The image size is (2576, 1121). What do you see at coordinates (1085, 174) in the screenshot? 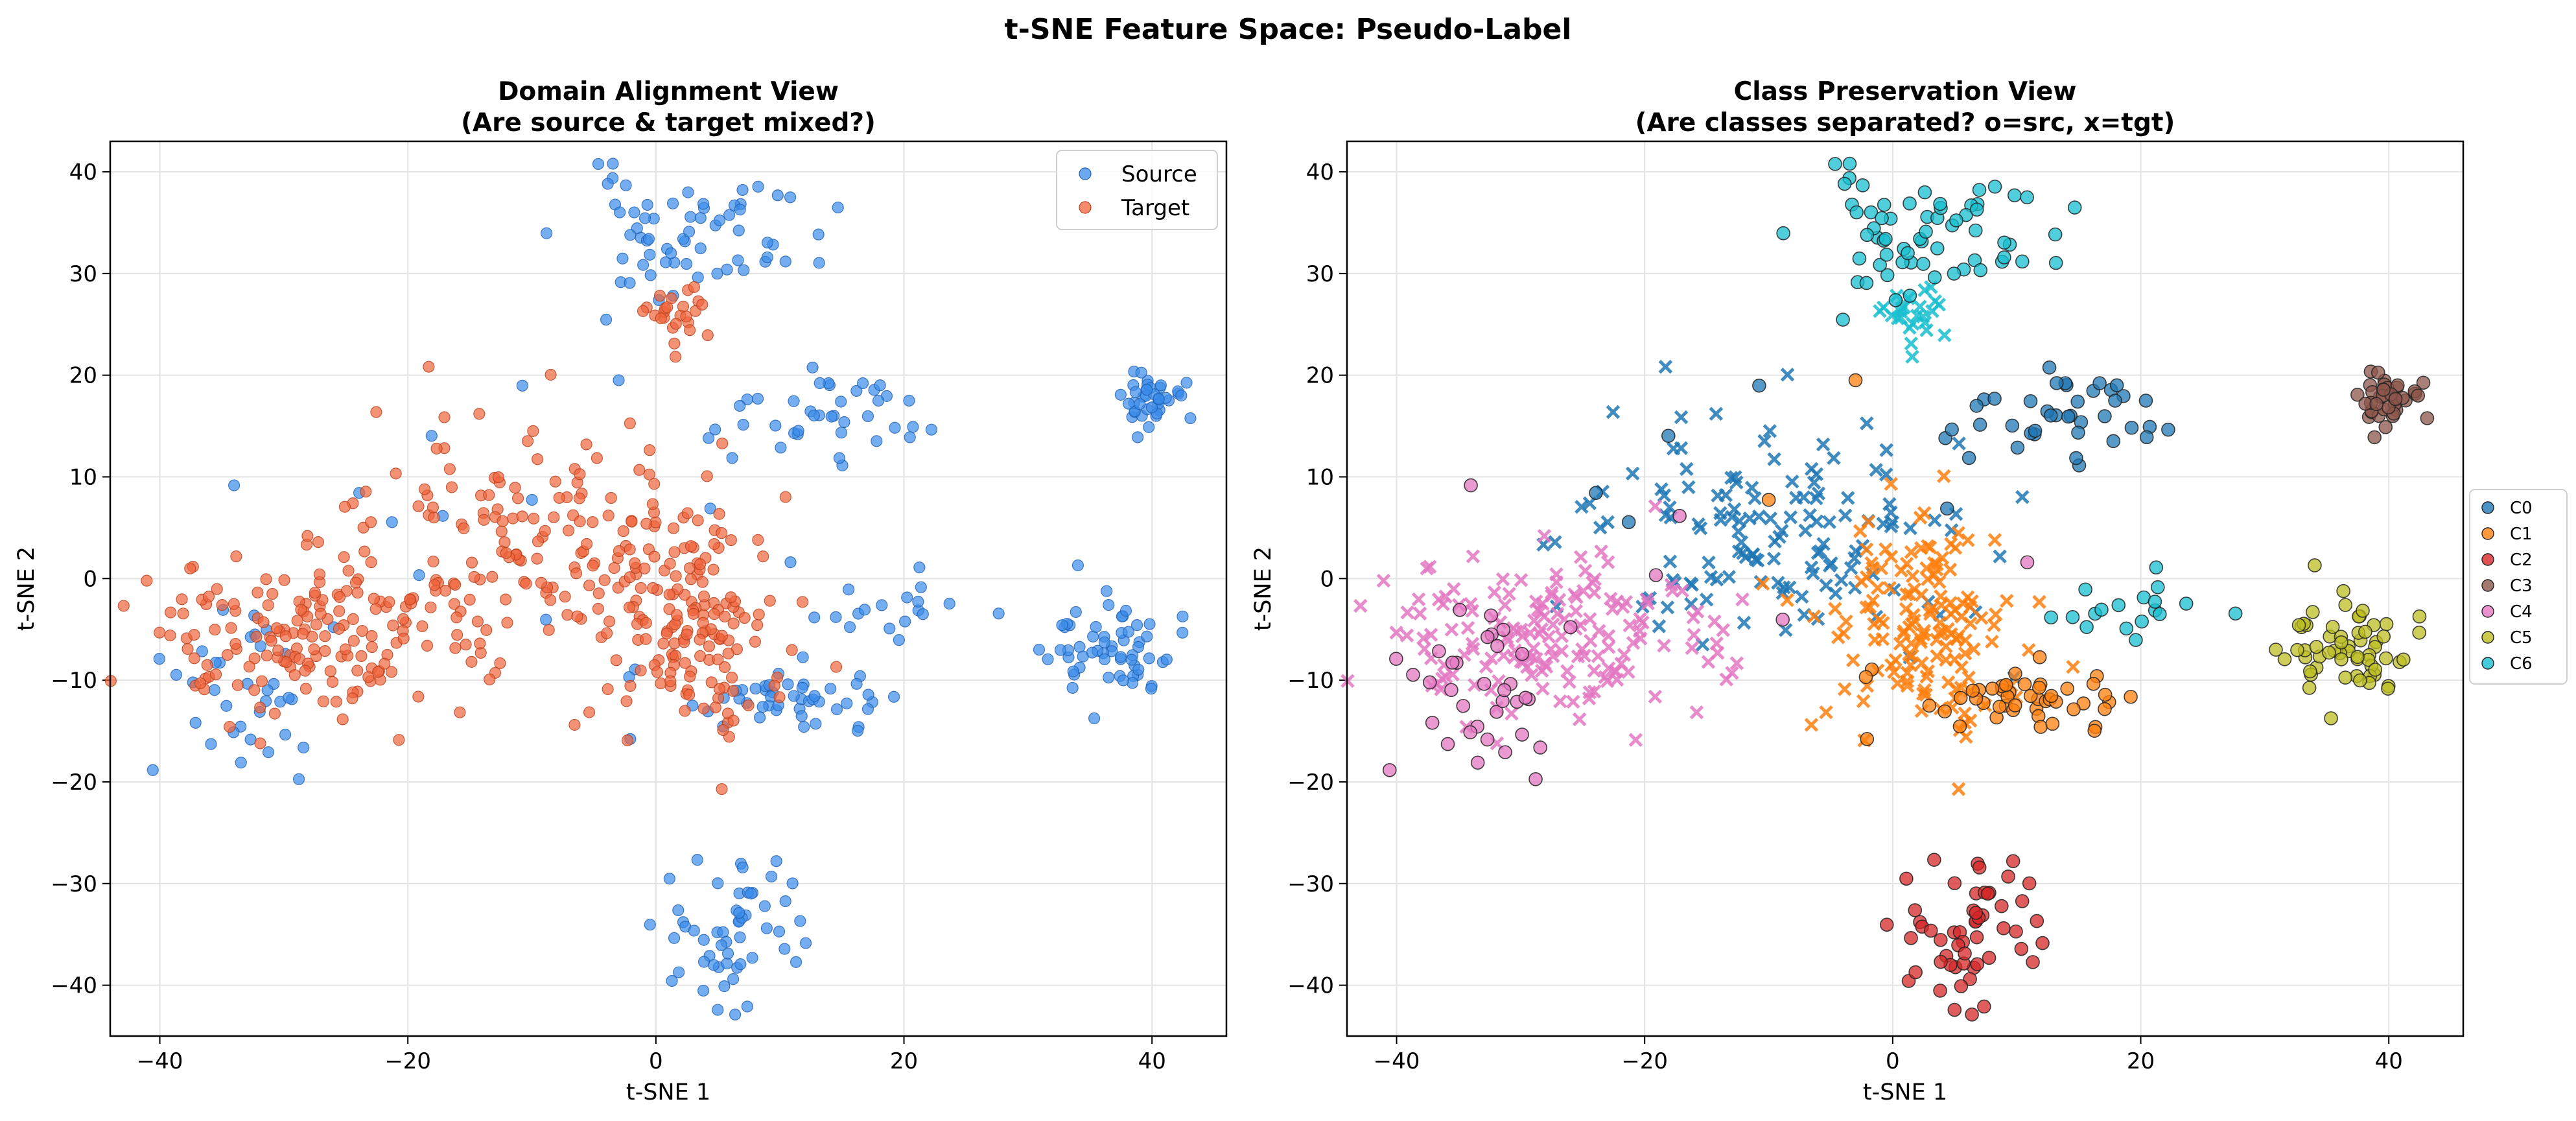
I see `legend-marker-source` at bounding box center [1085, 174].